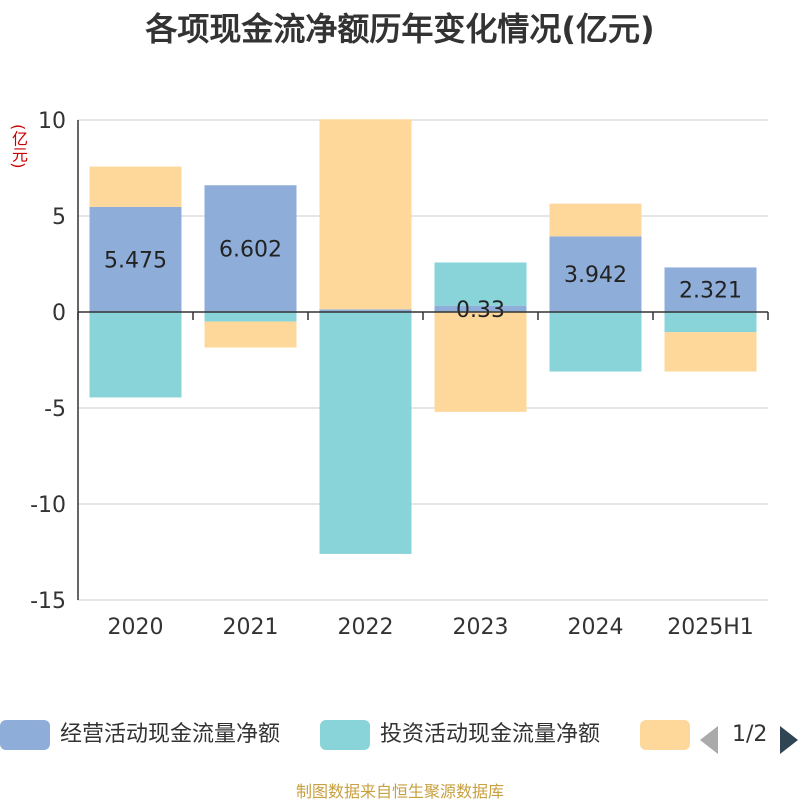  What do you see at coordinates (490, 734) in the screenshot?
I see `legend-label: 投资活动现金流量净额` at bounding box center [490, 734].